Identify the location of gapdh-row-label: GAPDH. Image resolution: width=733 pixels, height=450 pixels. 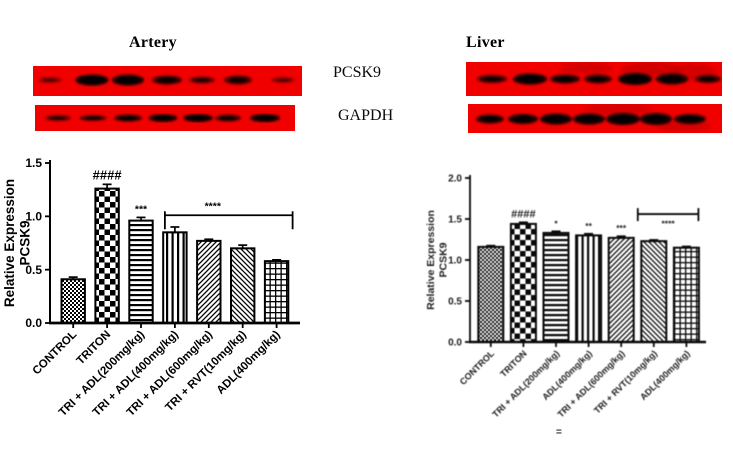
(366, 115).